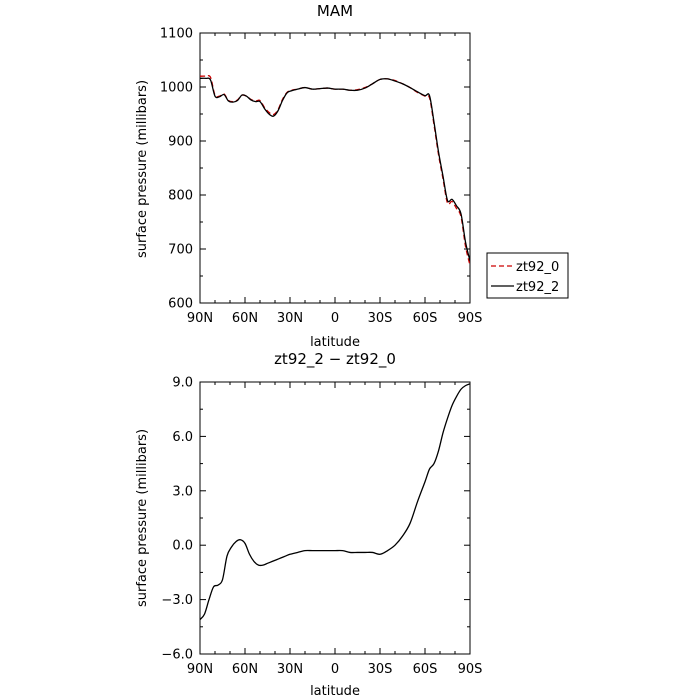 This screenshot has width=700, height=700. I want to click on bottom-chart-ytick-label: 9.0, so click(182, 383).